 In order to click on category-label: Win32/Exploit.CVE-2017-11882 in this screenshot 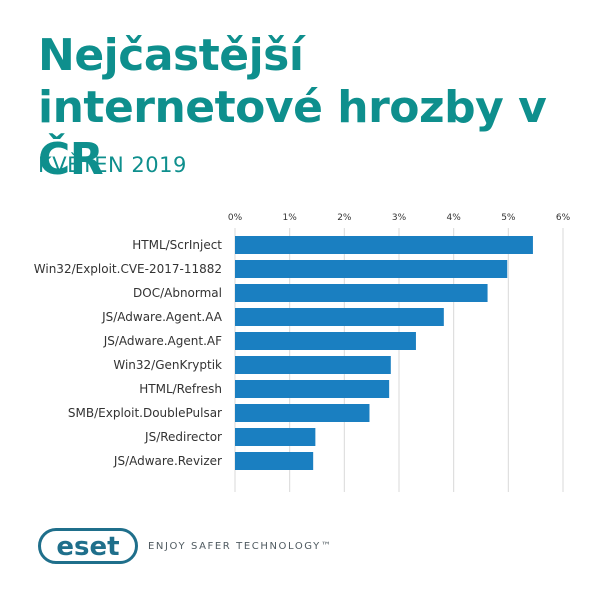, I will do `click(128, 269)`.